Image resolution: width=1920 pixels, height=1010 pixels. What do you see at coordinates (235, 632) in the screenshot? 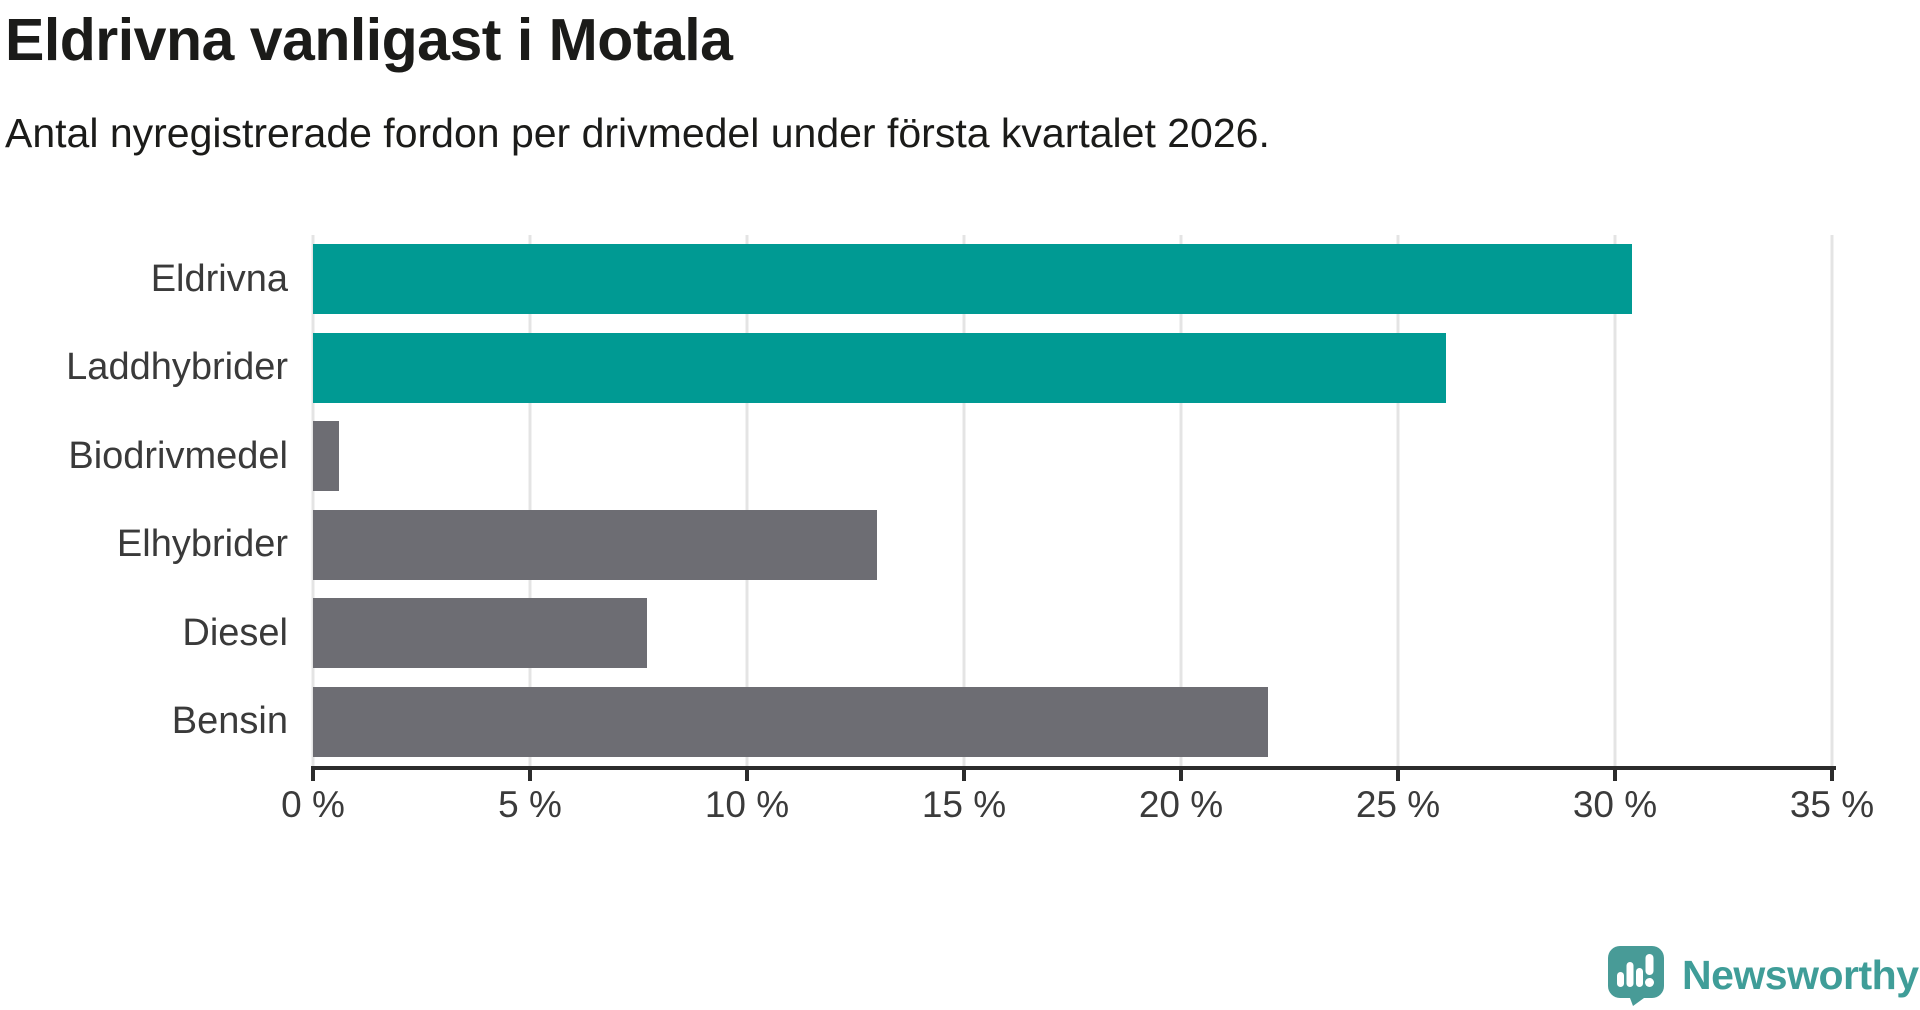
I see `category-label-diesel: Diesel` at bounding box center [235, 632].